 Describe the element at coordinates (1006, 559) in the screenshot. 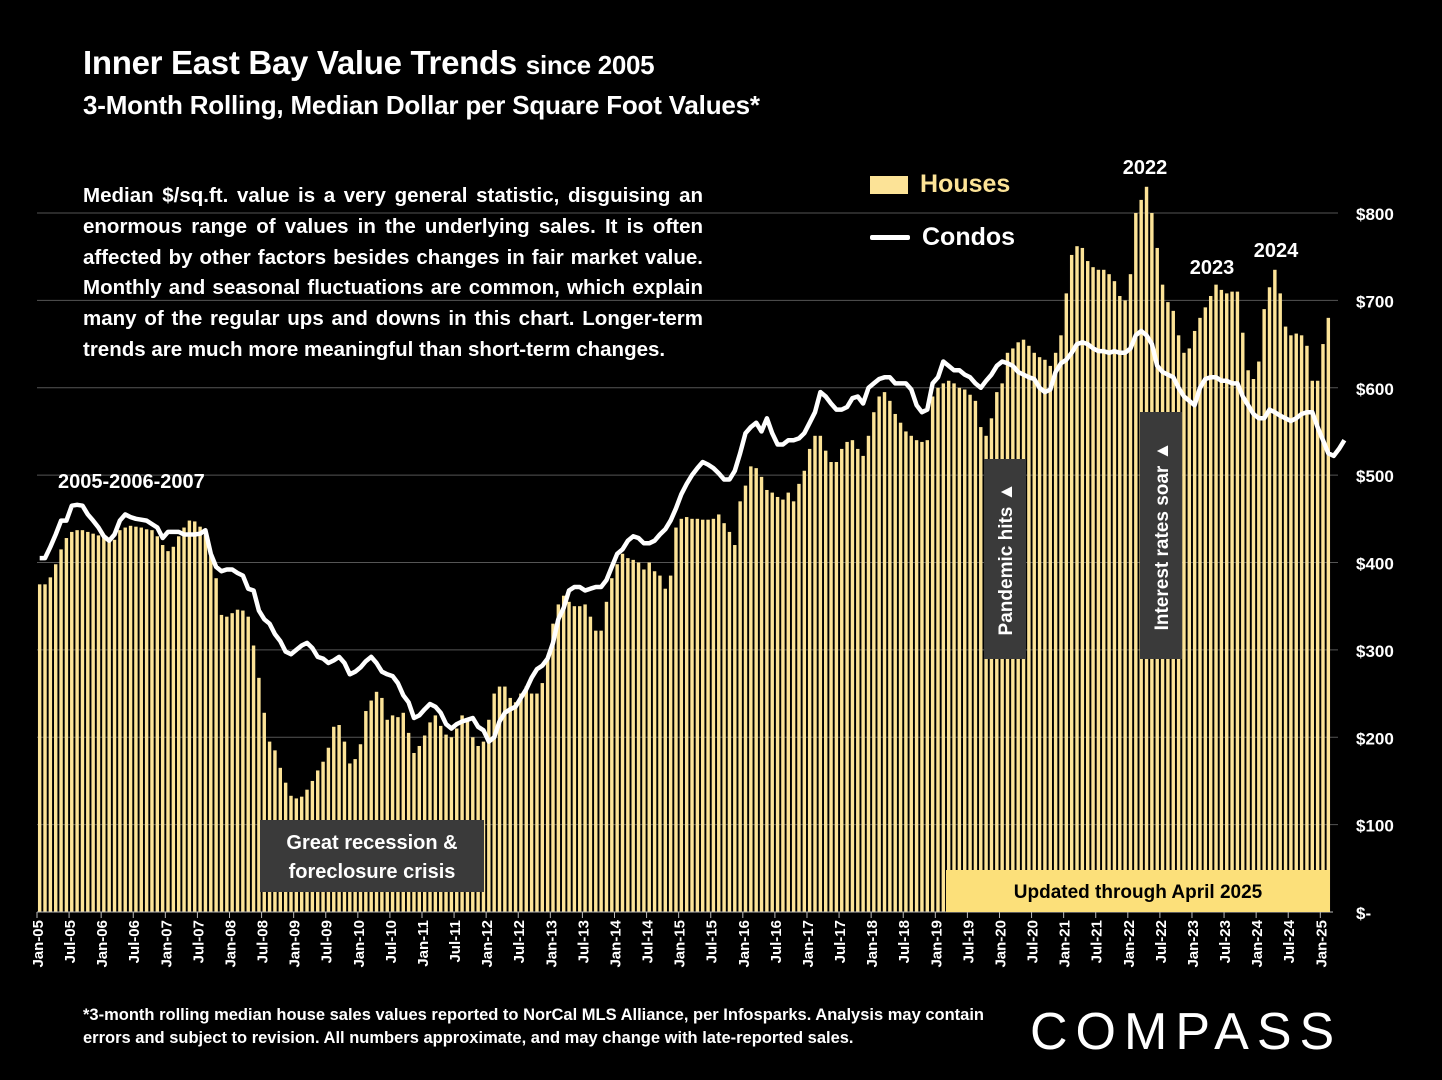

I see `pandemic-label: Pandemic hits ▲` at that location.